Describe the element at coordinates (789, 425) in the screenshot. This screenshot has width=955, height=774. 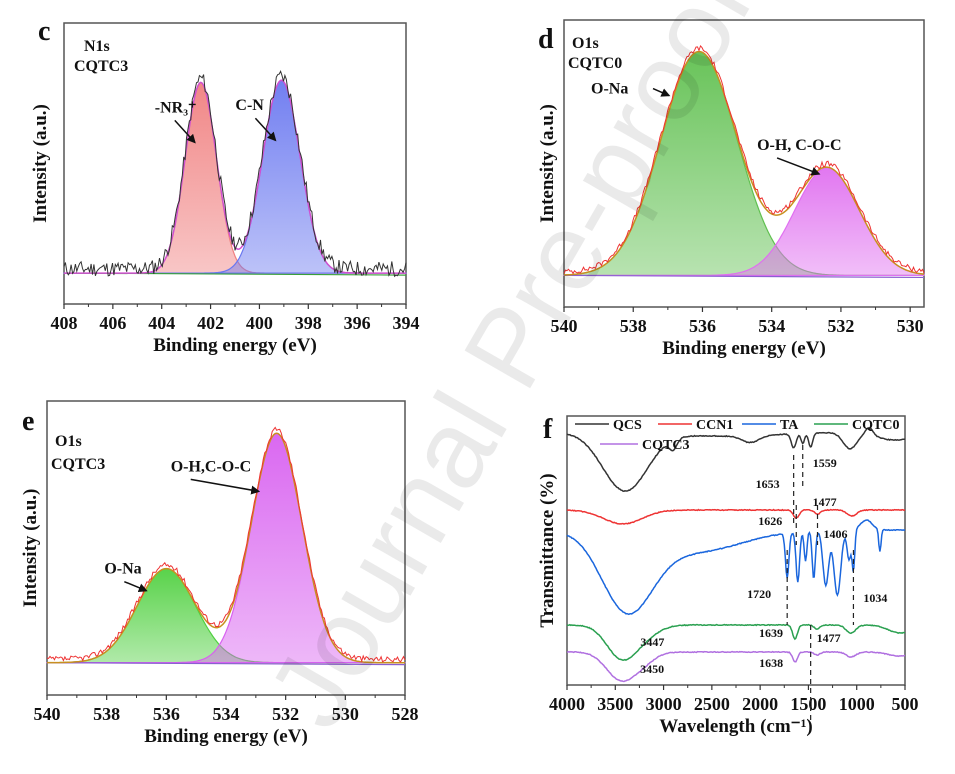
I see `legend-label: TA` at that location.